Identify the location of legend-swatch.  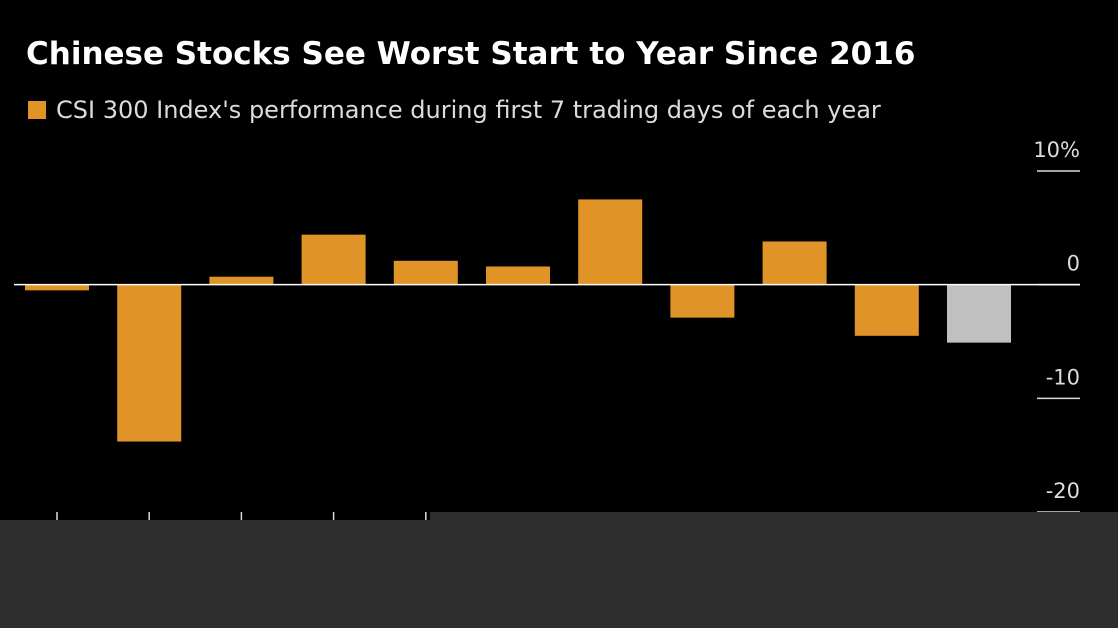
(37, 110).